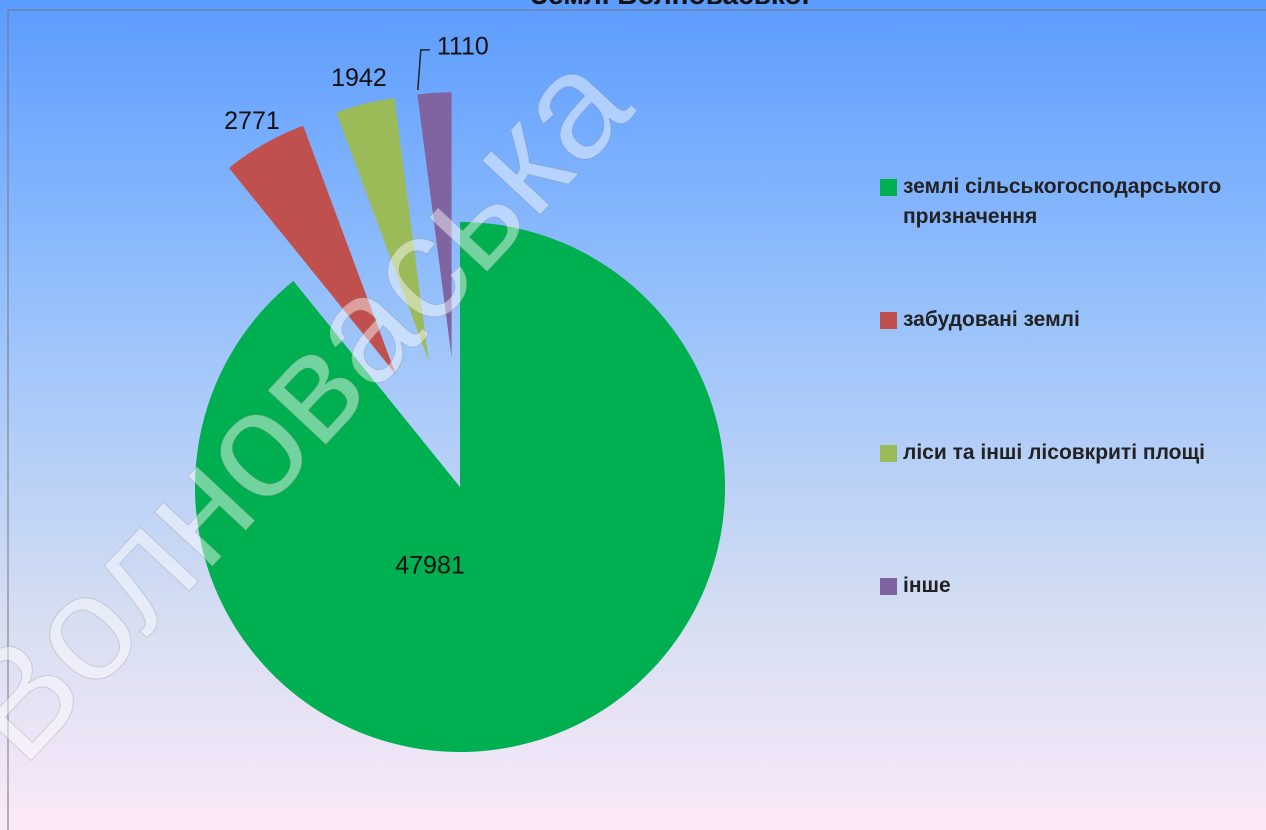  What do you see at coordinates (1054, 452) in the screenshot?
I see `legend-label: ліси та інші лісовкриті площі` at bounding box center [1054, 452].